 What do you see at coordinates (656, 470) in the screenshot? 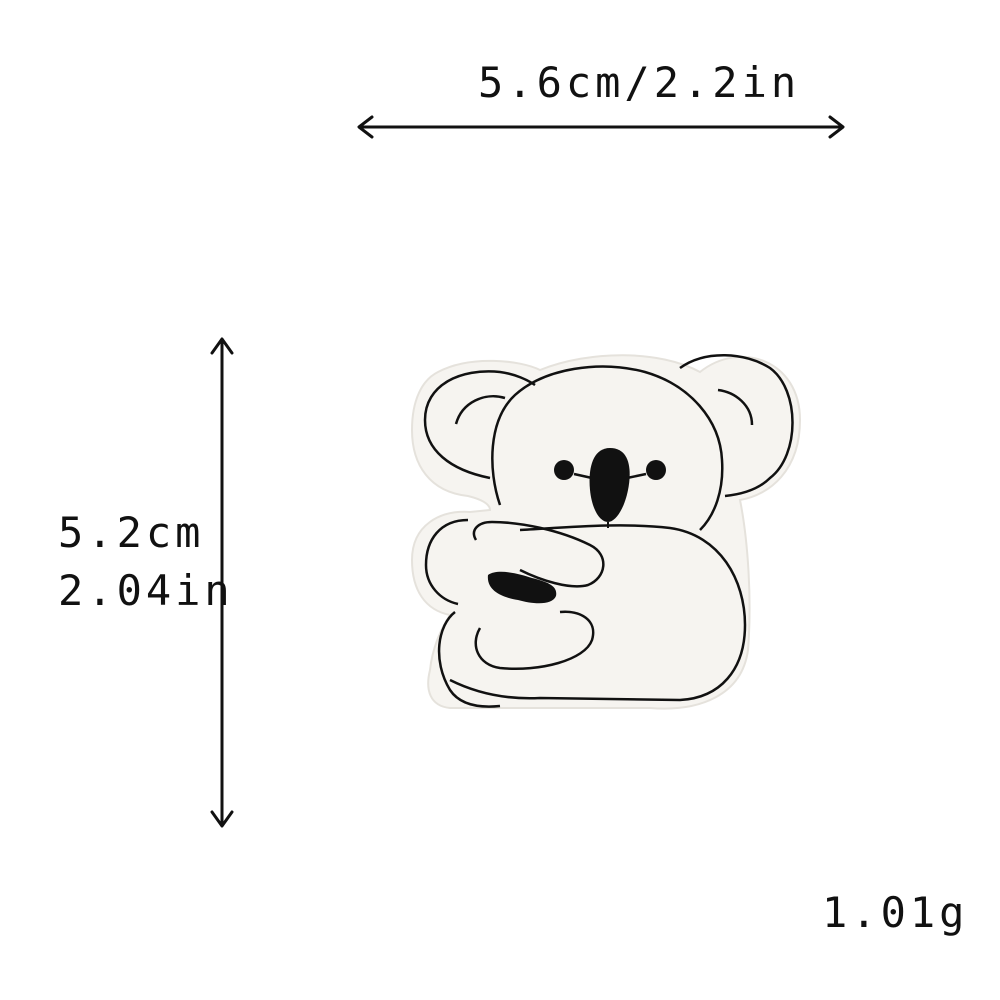
I see `right-eye` at bounding box center [656, 470].